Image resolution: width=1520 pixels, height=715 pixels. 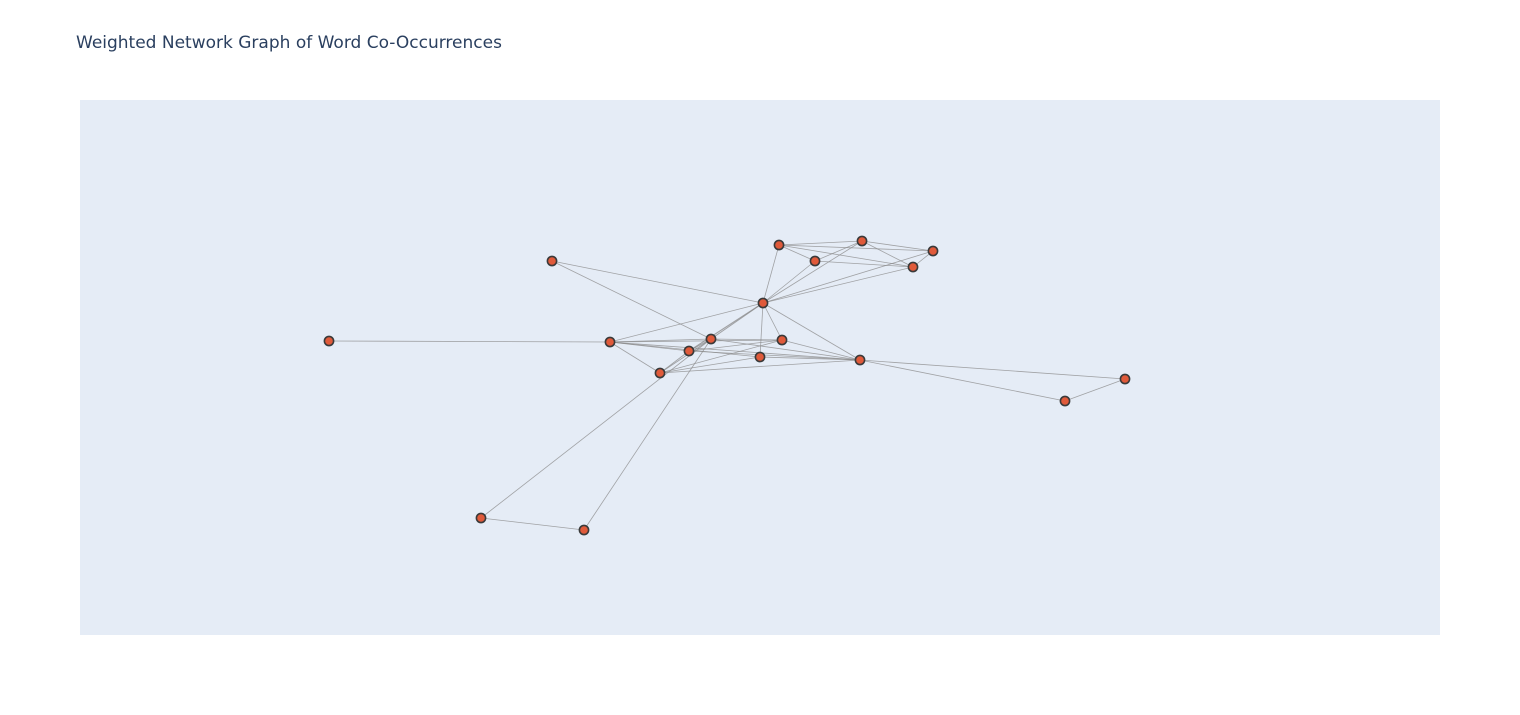 I want to click on edge-n5-n7, so click(x=864, y=264).